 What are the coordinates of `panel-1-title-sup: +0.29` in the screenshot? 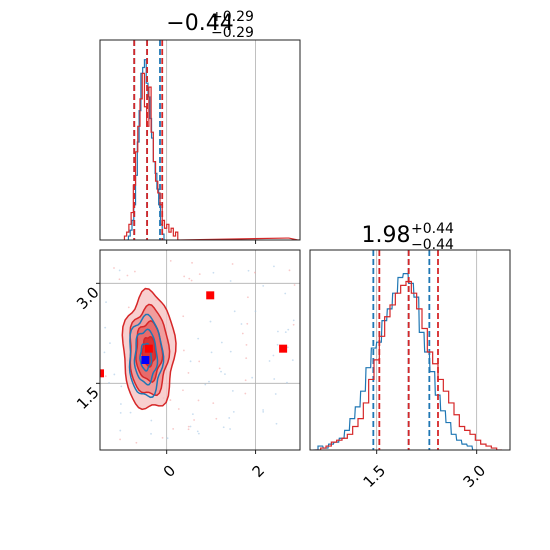 It's located at (232, 17).